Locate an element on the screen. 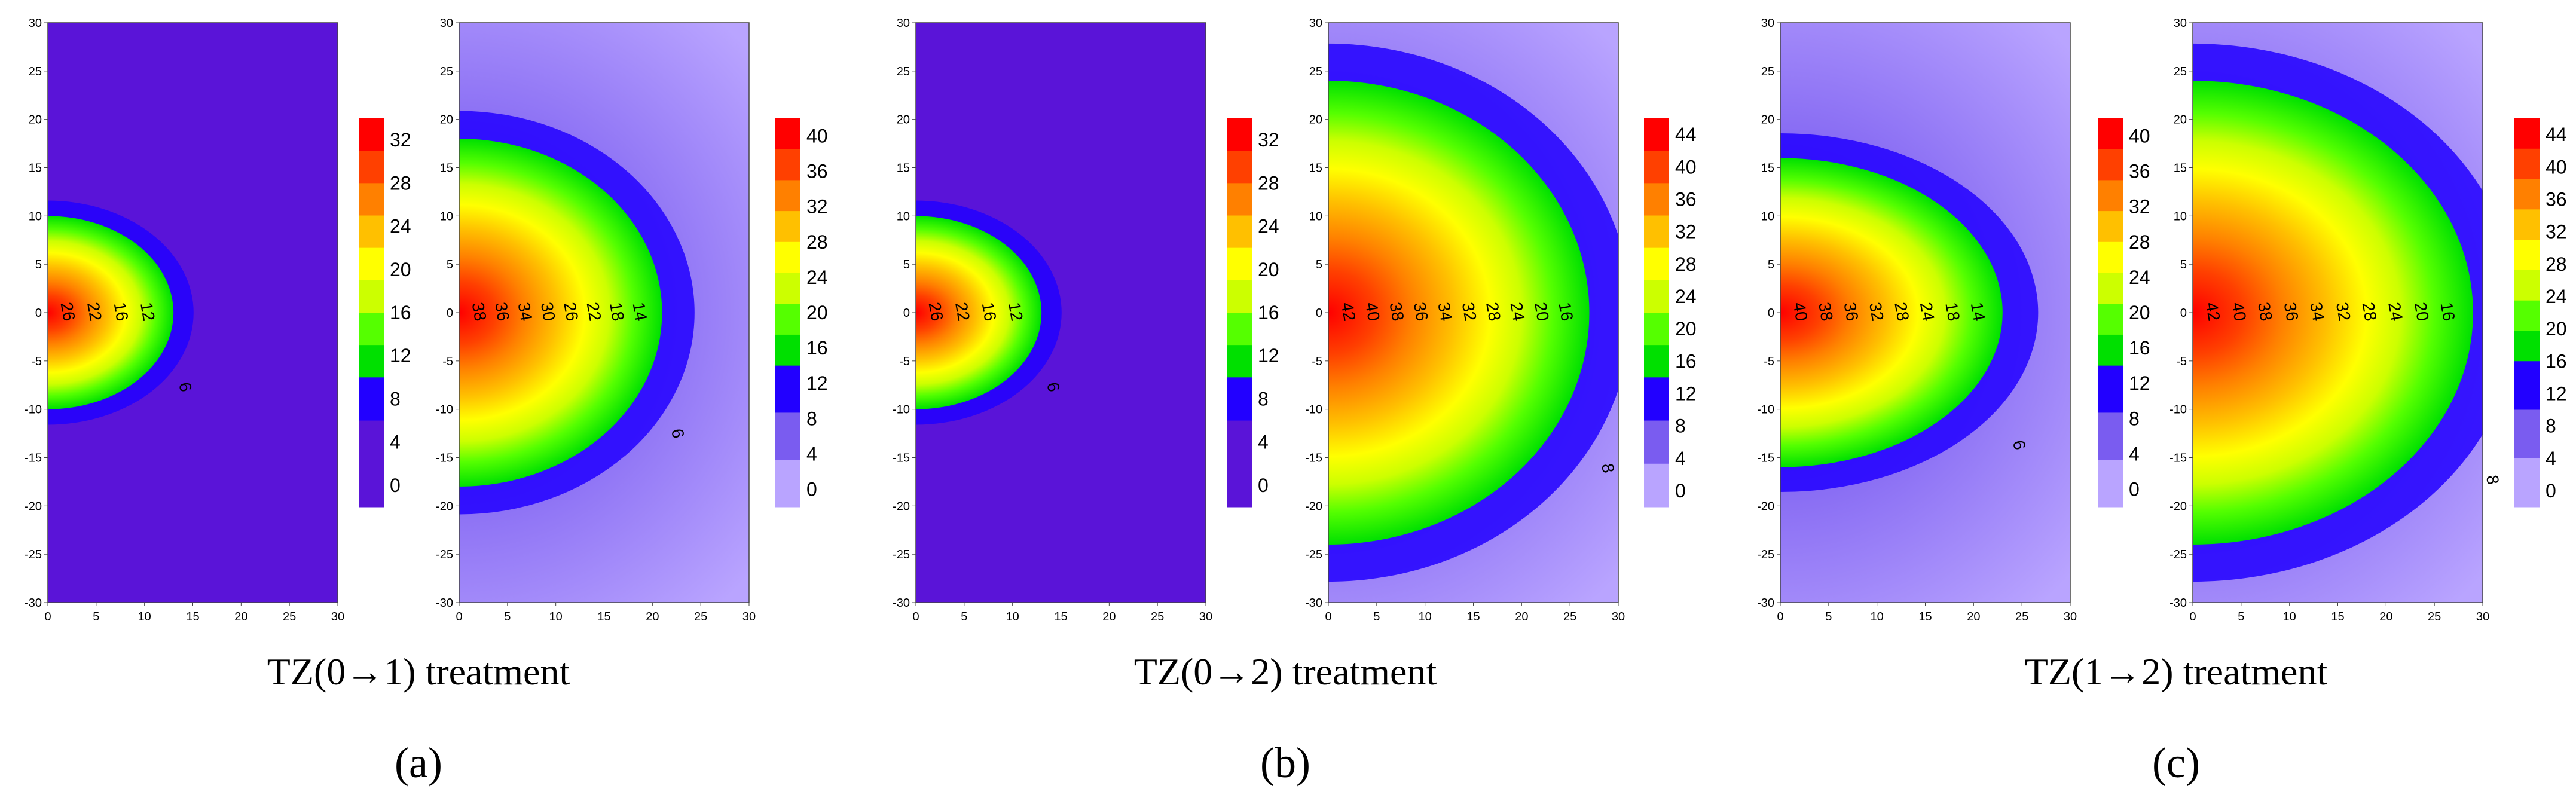  colorbar-tick-label: 44 is located at coordinates (2556, 134).